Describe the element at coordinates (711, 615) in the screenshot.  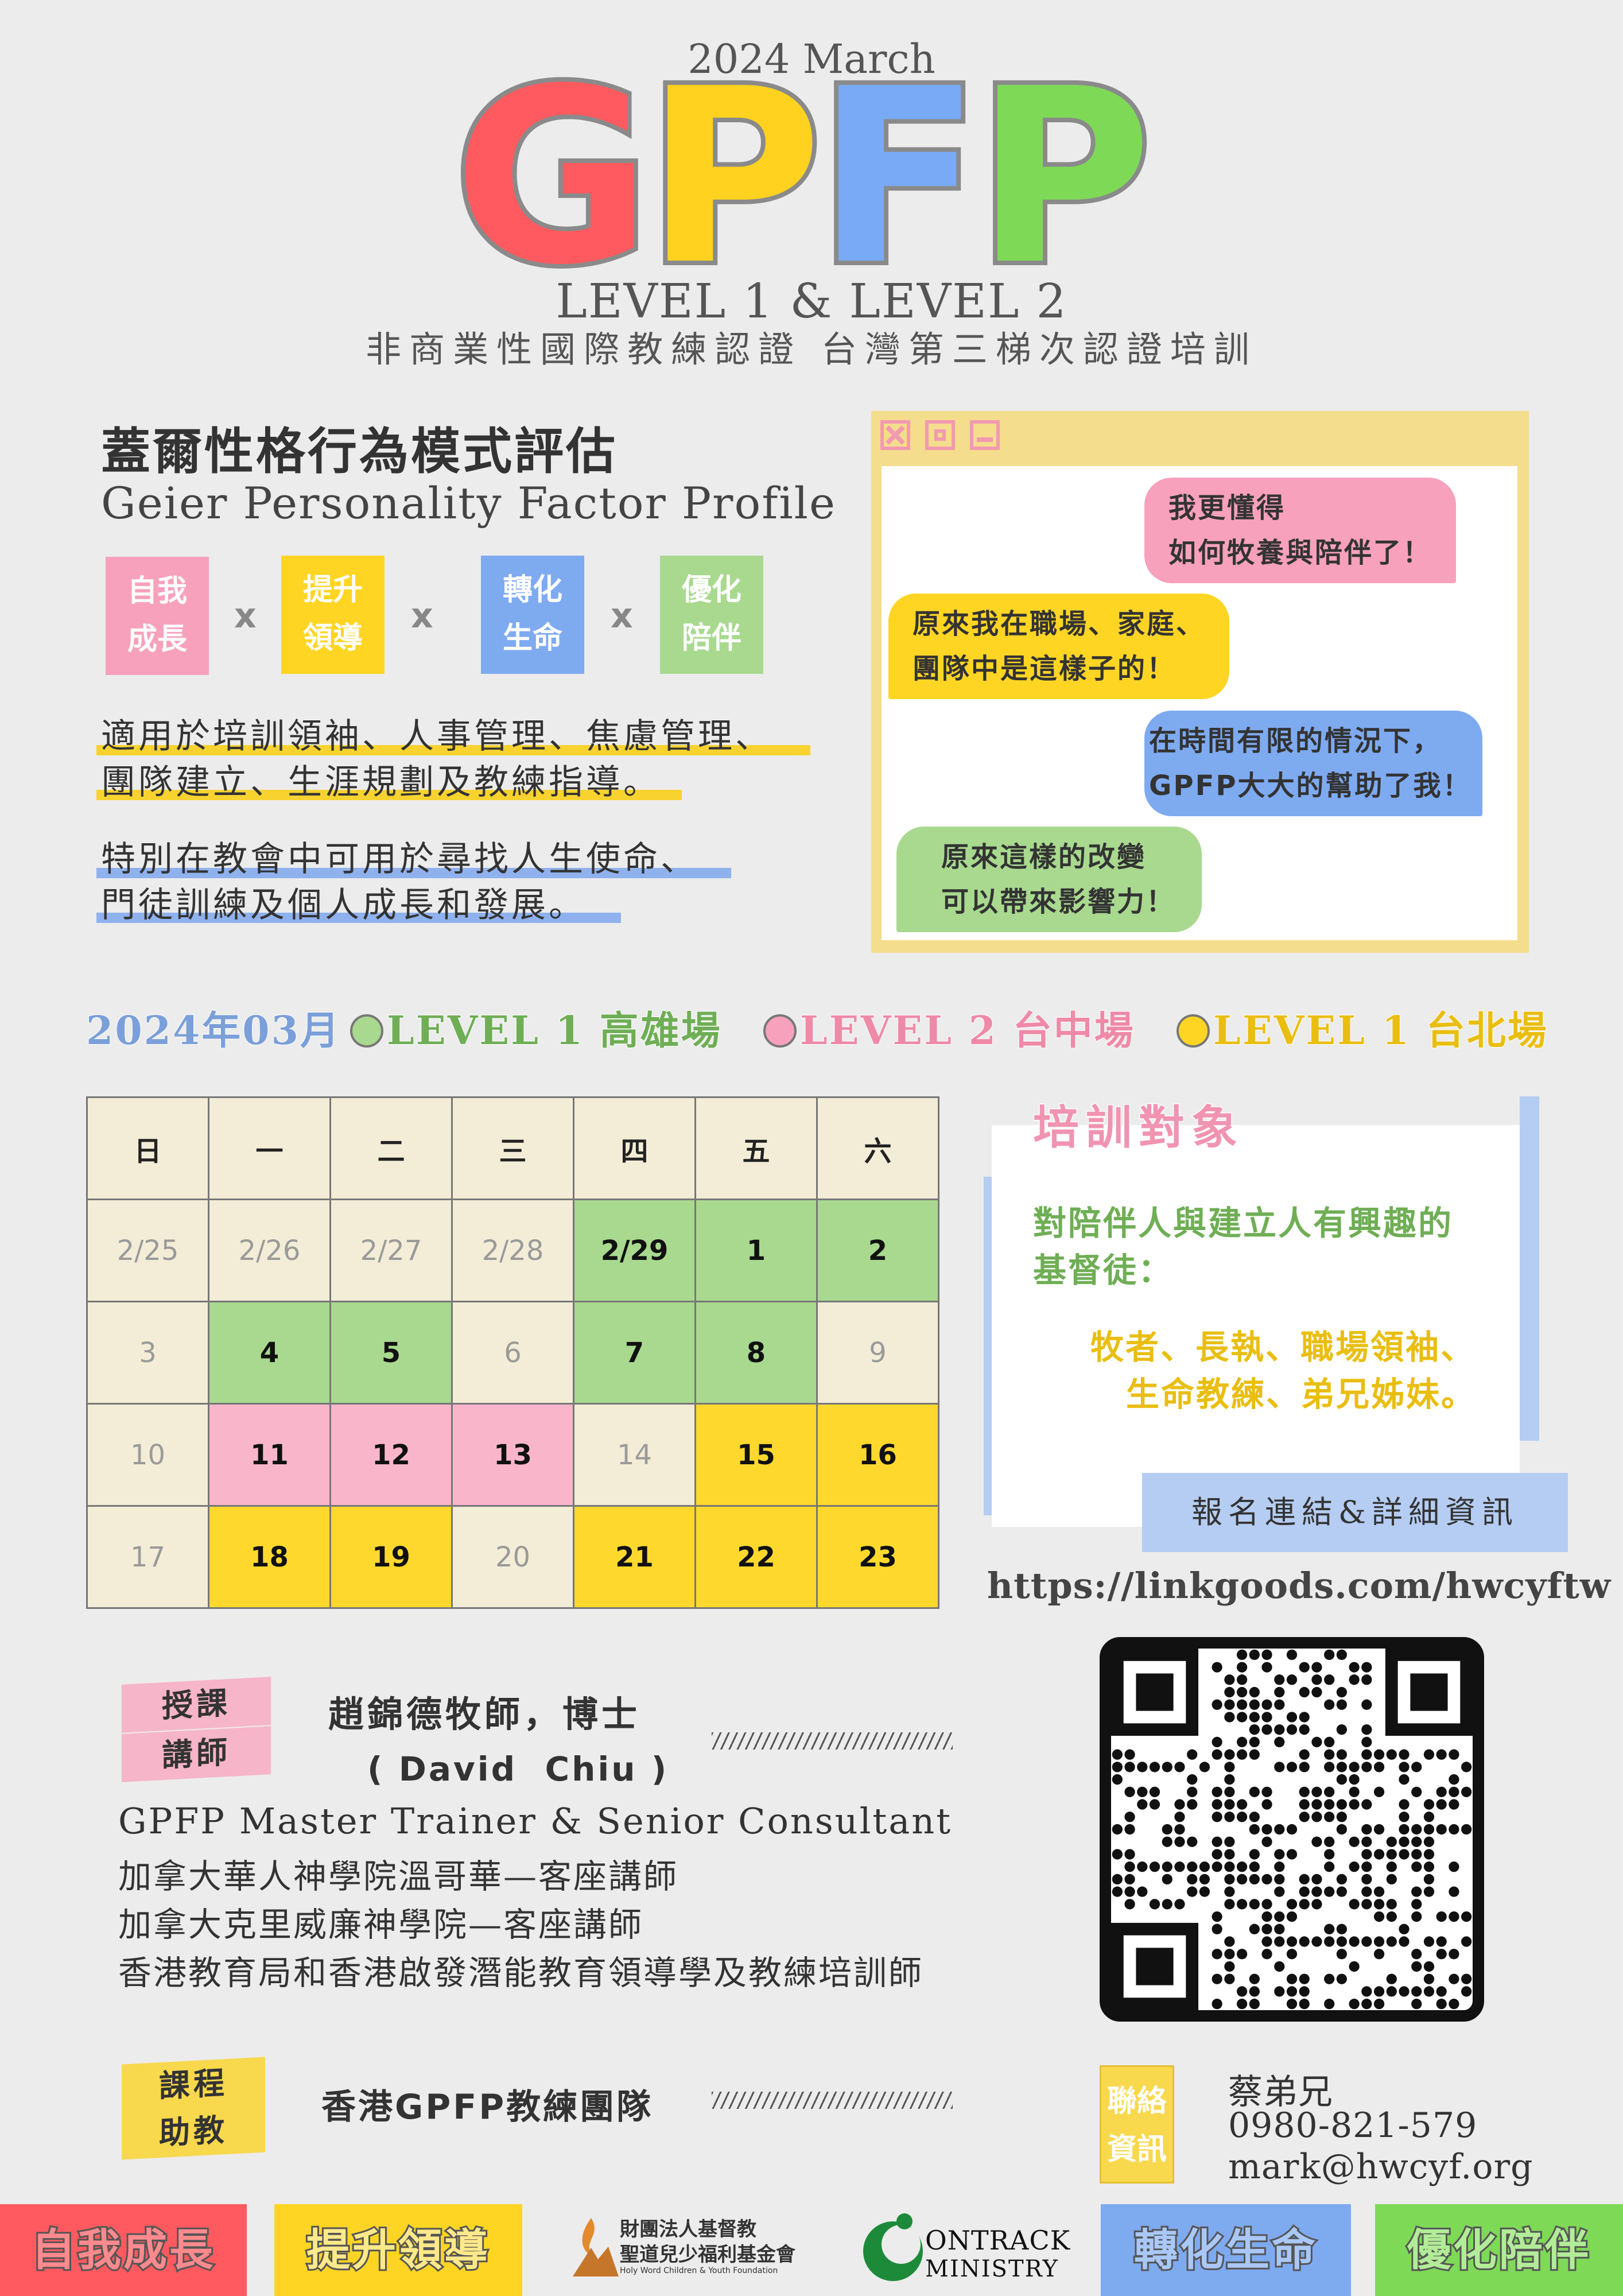
I see `tag-companionship: 優化 陪伴` at that location.